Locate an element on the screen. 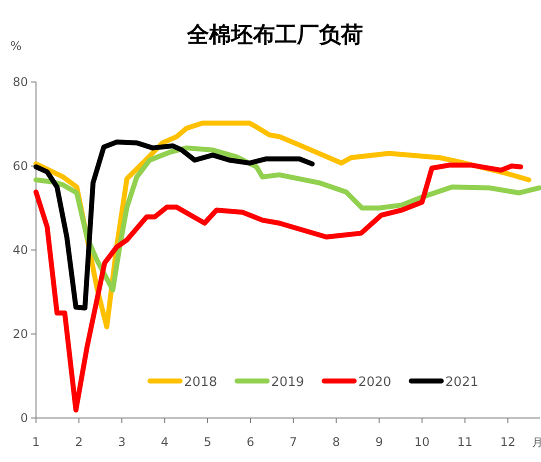 The height and width of the screenshot is (462, 541). x-tick-label: 9 is located at coordinates (379, 442).